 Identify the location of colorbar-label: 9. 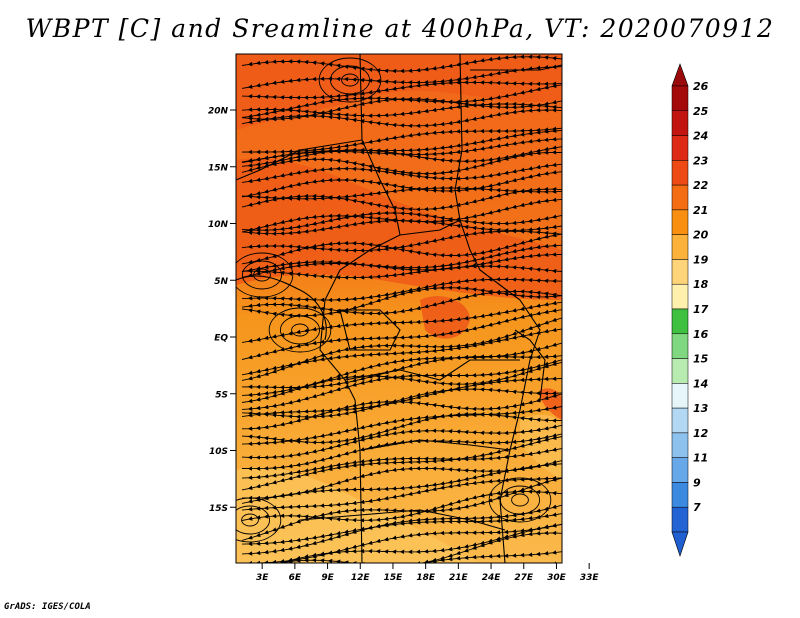
(697, 482).